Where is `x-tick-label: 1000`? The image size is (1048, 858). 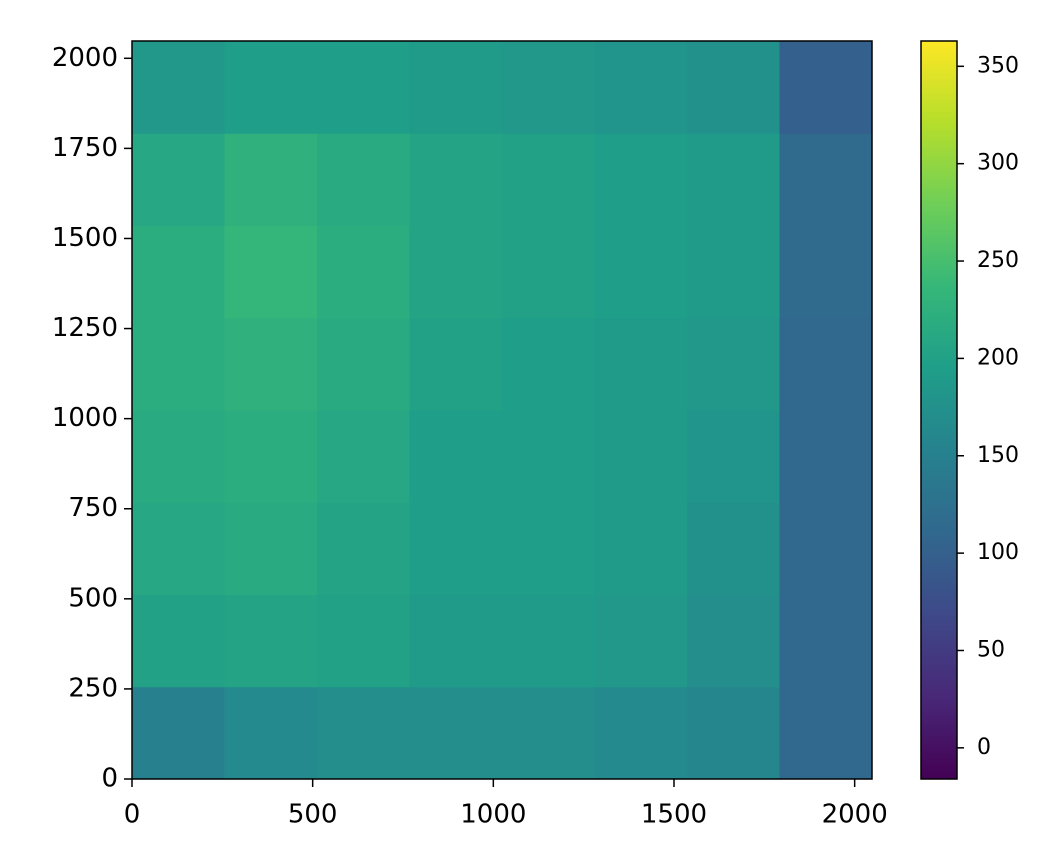
x-tick-label: 1000 is located at coordinates (493, 815).